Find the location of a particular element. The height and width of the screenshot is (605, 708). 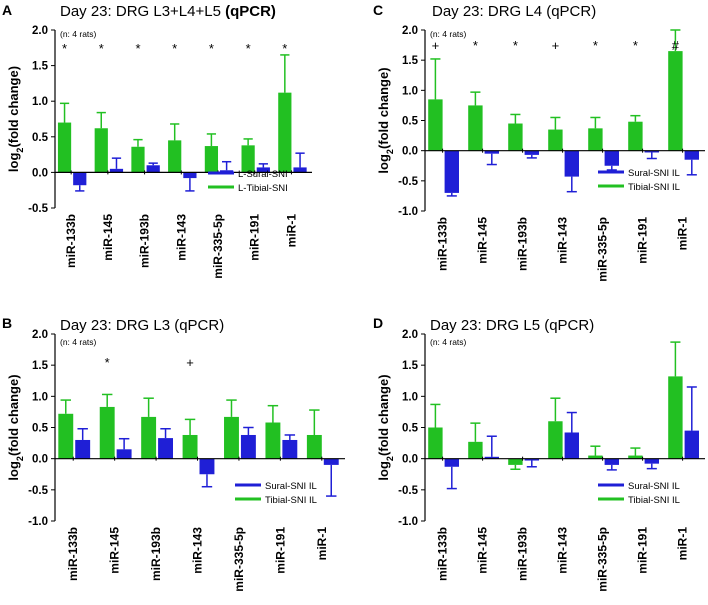

y-tick-label: -1.0 is located at coordinates (38, 522).